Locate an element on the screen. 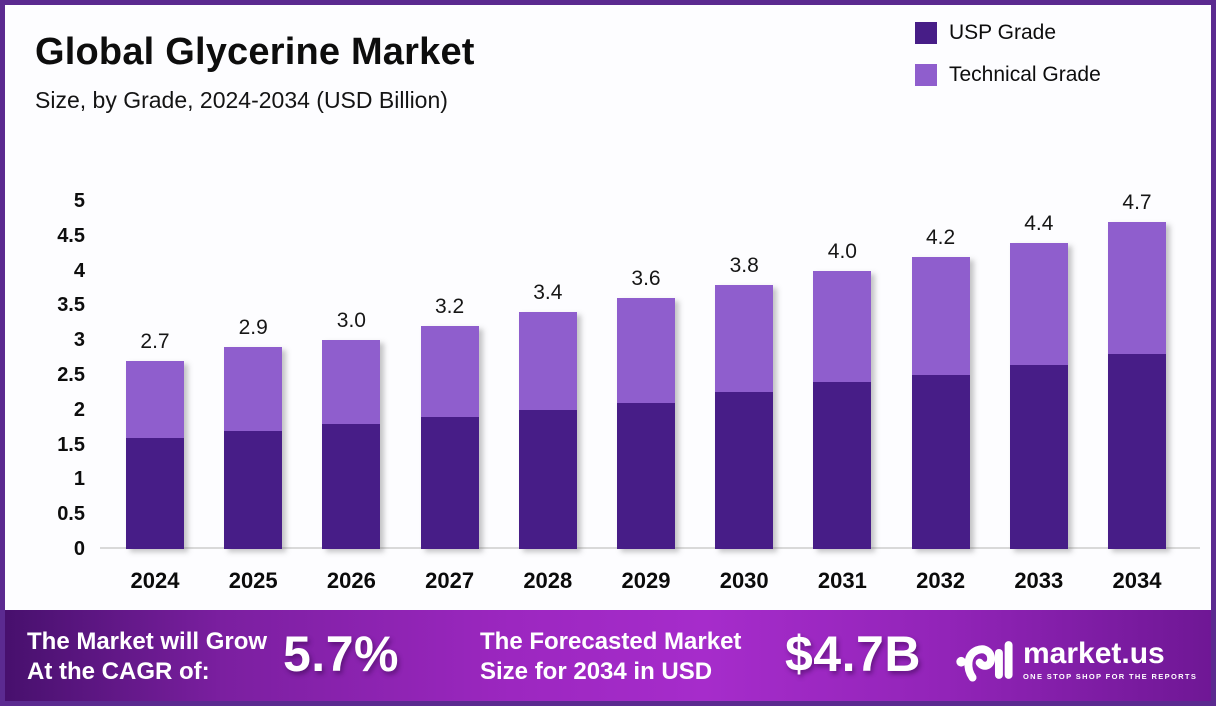  forecast-label-line2: Size for 2034 in USD is located at coordinates (596, 671).